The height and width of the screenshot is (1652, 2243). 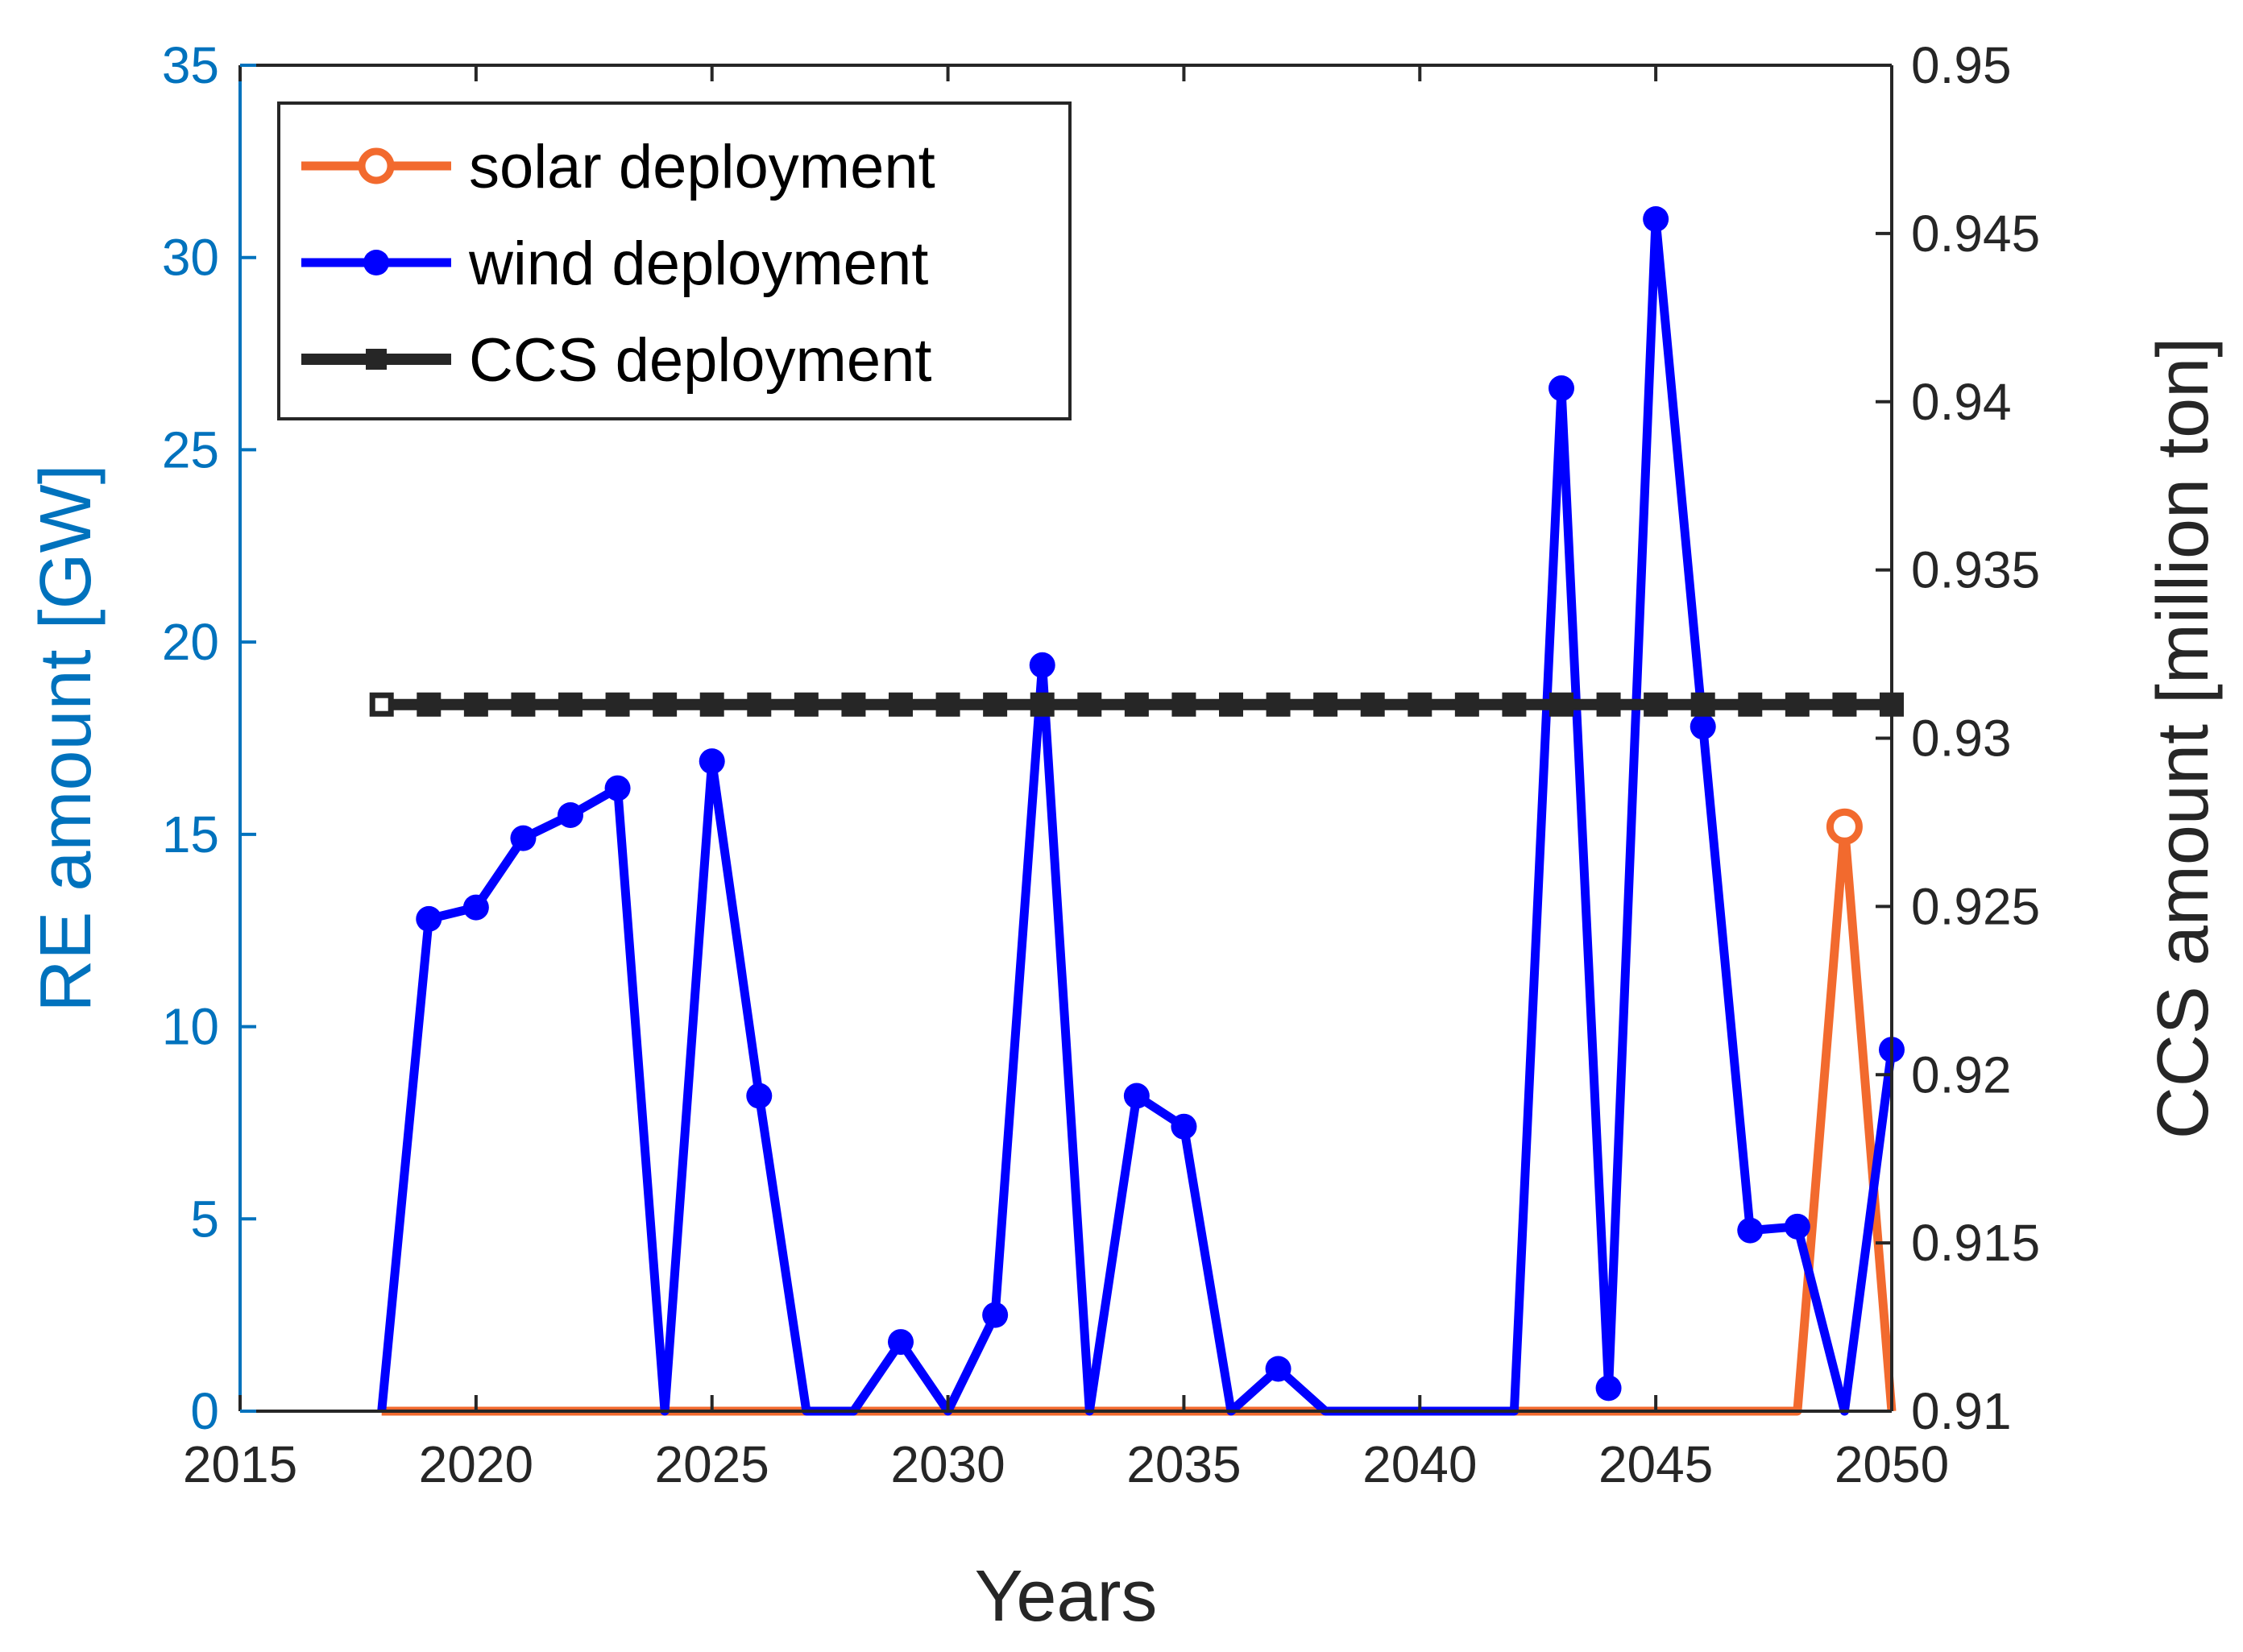 I want to click on y-left-tick-label: 35, so click(x=190, y=65).